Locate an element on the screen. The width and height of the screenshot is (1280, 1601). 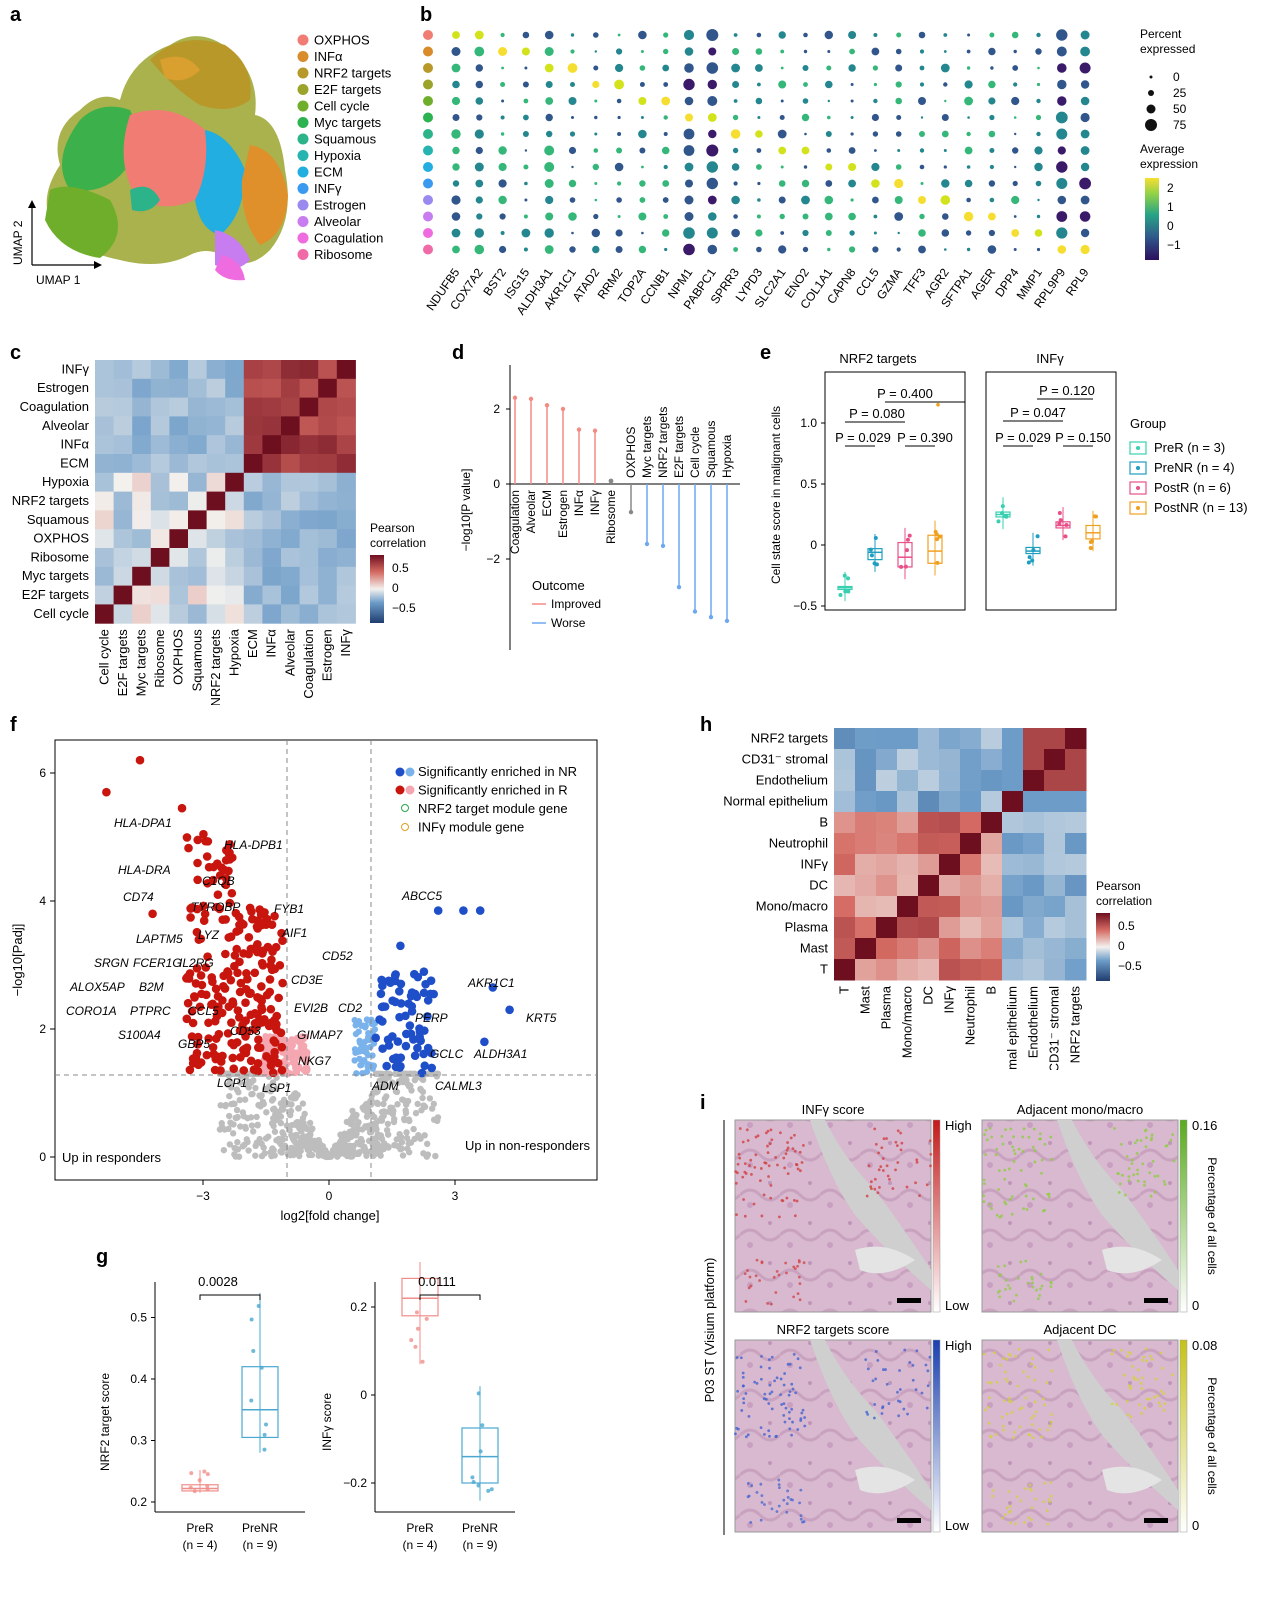
g-plot1-ytick-2: 0.3 is located at coordinates (138, 1441).